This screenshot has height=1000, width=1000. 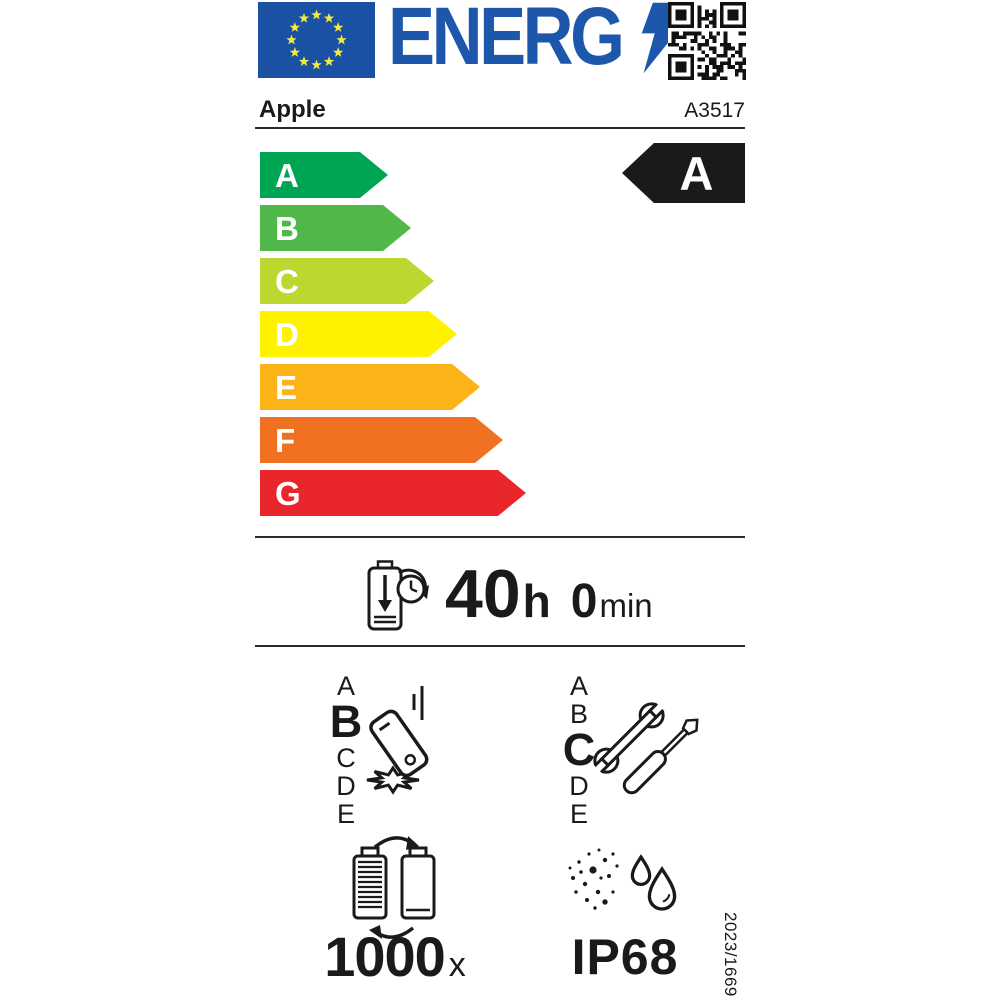 What do you see at coordinates (358, 334) in the screenshot?
I see `class-arrow-d: D` at bounding box center [358, 334].